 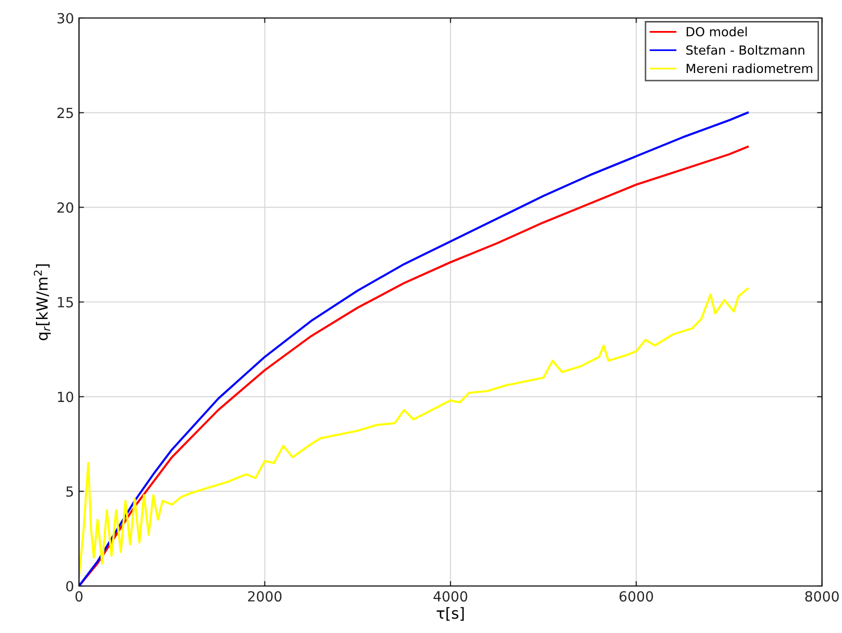 What do you see at coordinates (70, 586) in the screenshot?
I see `y-tick-label: 0` at bounding box center [70, 586].